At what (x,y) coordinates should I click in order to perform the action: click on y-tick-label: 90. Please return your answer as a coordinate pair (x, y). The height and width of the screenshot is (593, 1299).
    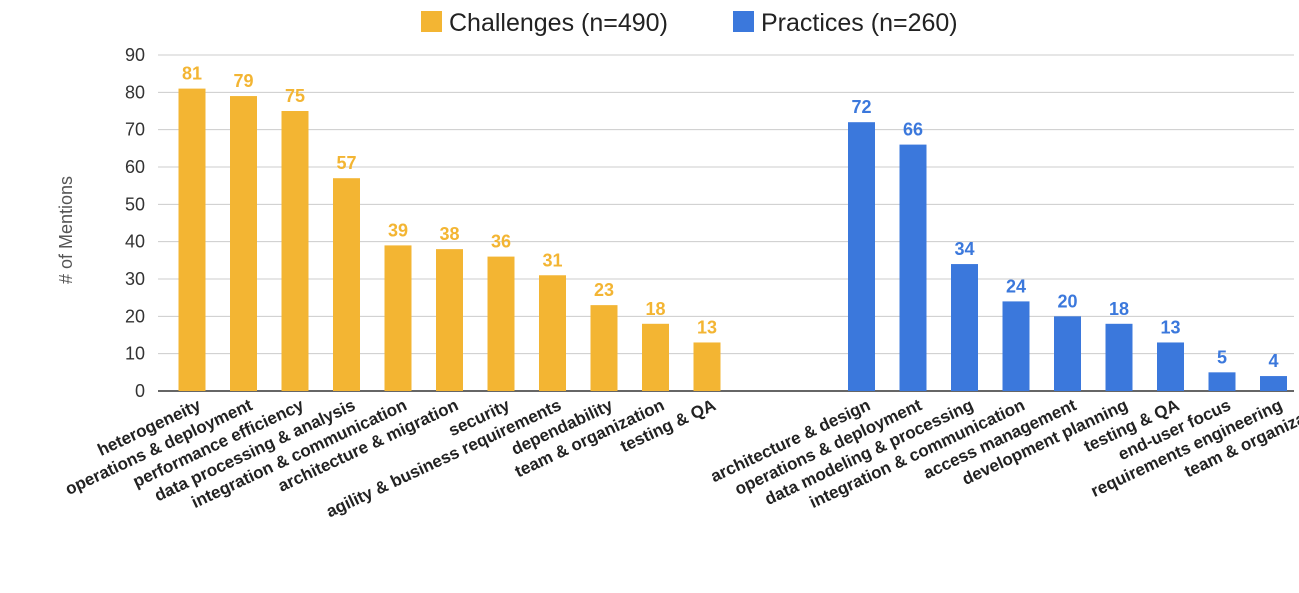
    Looking at the image, I should click on (135, 55).